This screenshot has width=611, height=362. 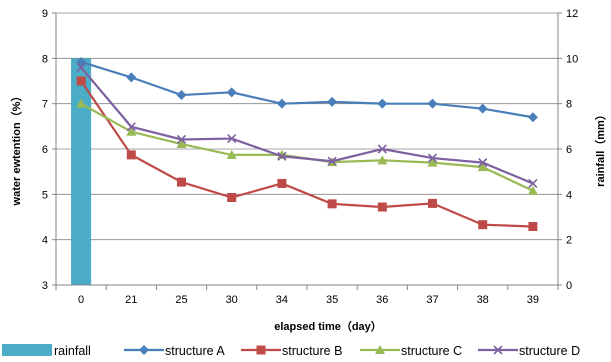 What do you see at coordinates (45, 286) in the screenshot?
I see `y-tick-label: 3` at bounding box center [45, 286].